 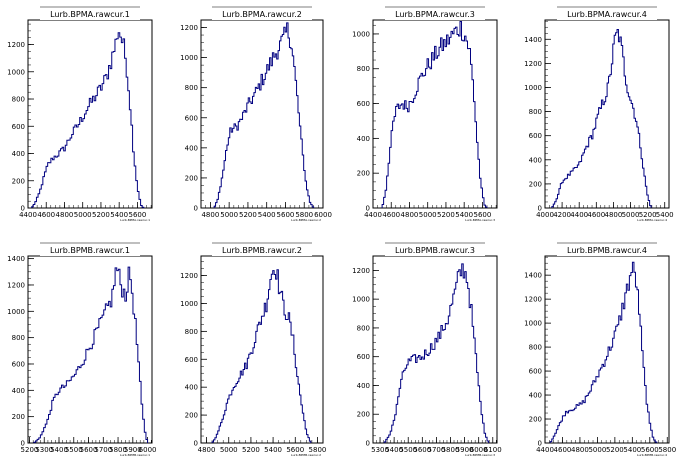 What do you see at coordinates (465, 450) in the screenshot?
I see `x-tick-label: 5900` at bounding box center [465, 450].